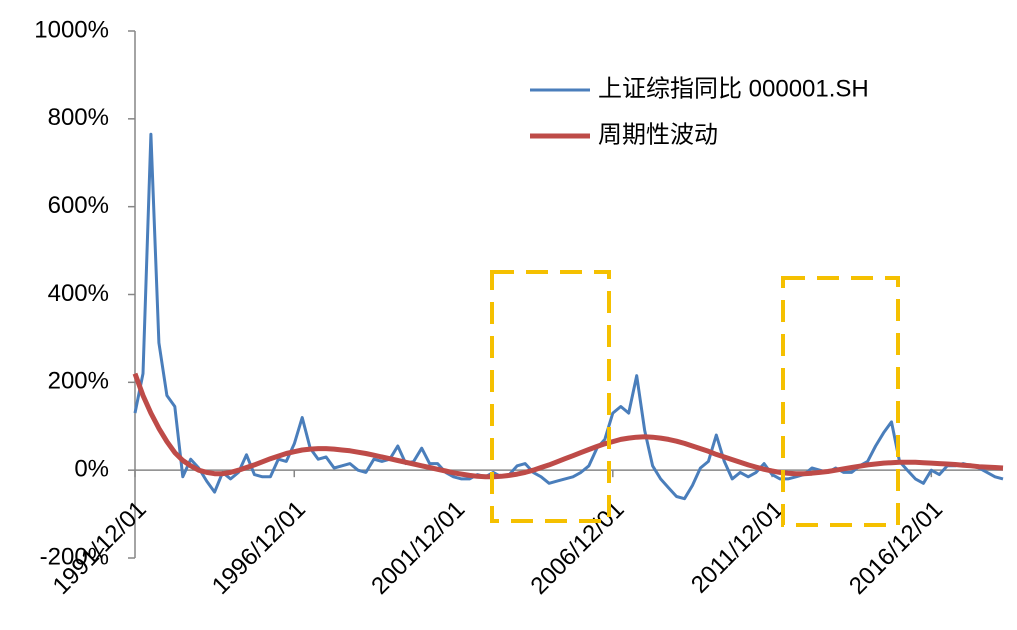  What do you see at coordinates (733, 88) in the screenshot?
I see `legend-label: 上证综指同比 000001.SH` at bounding box center [733, 88].